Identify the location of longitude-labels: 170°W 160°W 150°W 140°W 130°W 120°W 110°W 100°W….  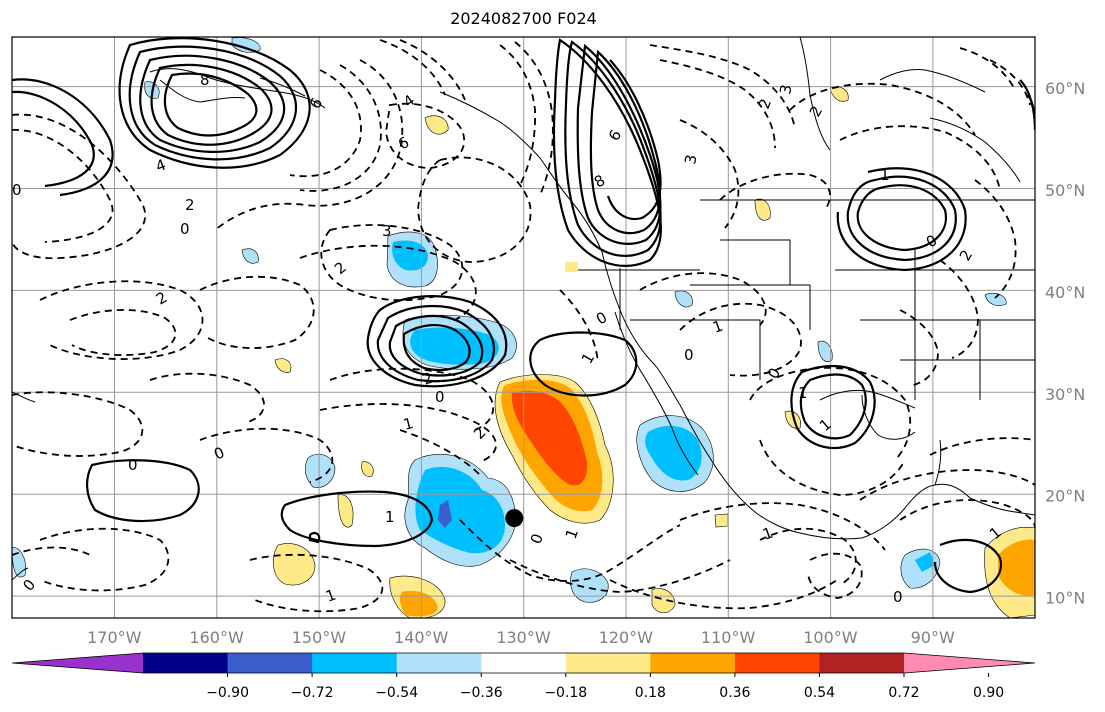
(521, 637).